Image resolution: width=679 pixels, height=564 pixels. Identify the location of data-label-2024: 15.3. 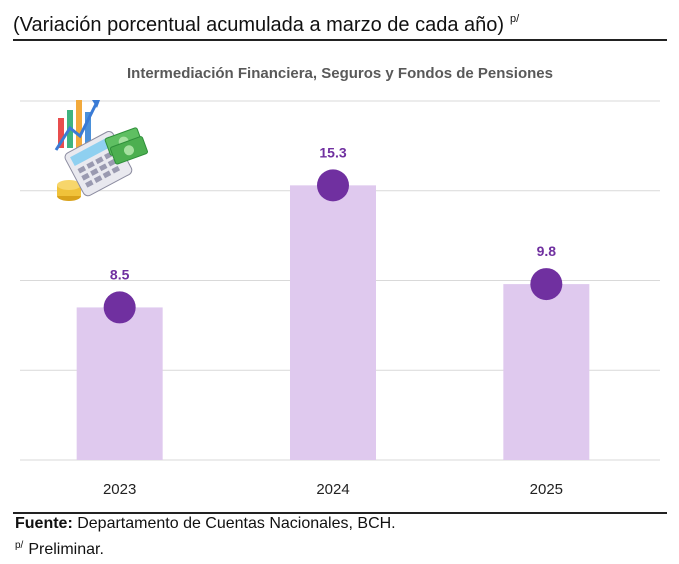
(332, 152).